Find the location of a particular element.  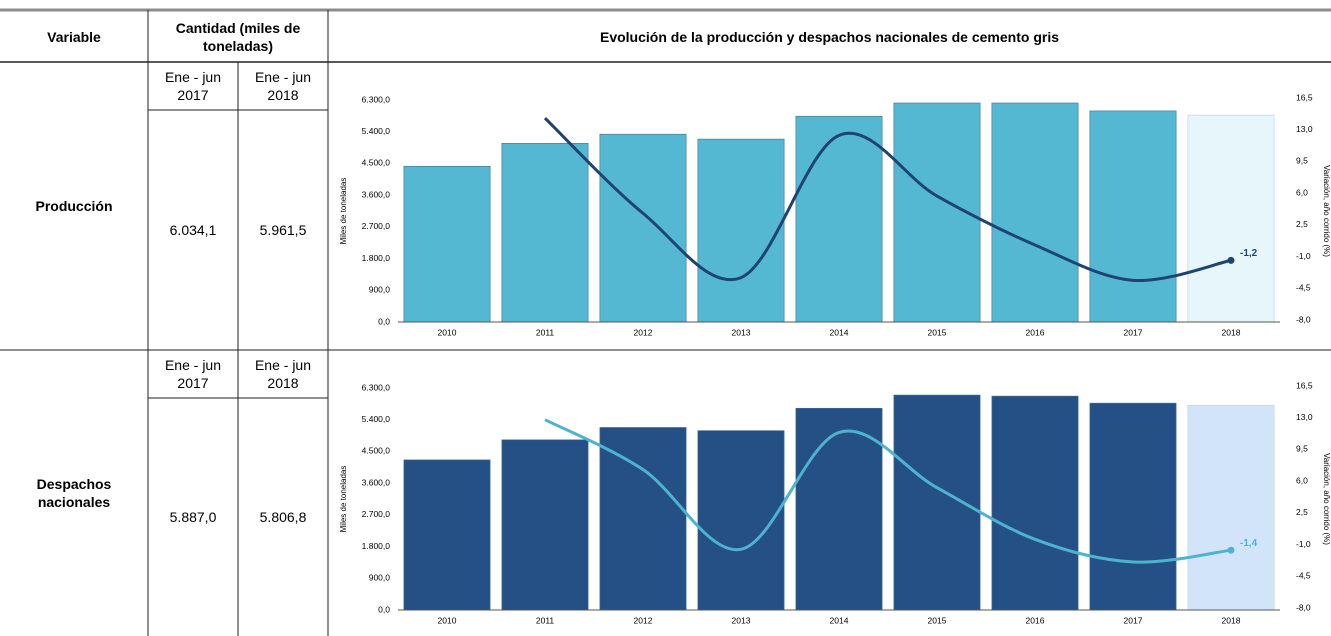

value-cell: 5.806,8 is located at coordinates (283, 517).